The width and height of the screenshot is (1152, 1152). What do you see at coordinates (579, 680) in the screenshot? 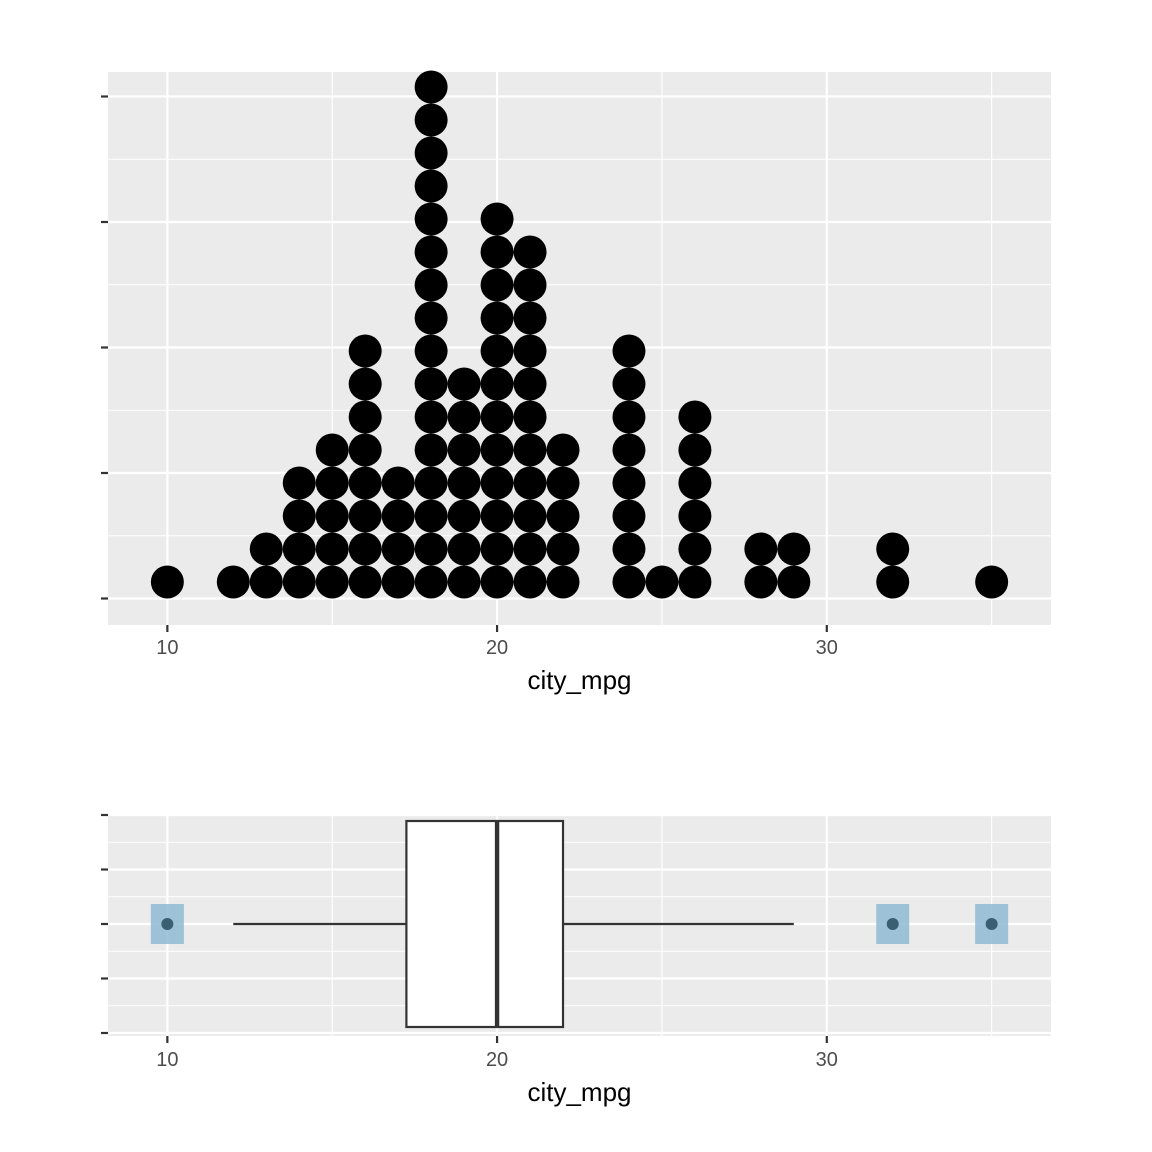
I see `dotplot-x-axis-title: city_mpg` at bounding box center [579, 680].